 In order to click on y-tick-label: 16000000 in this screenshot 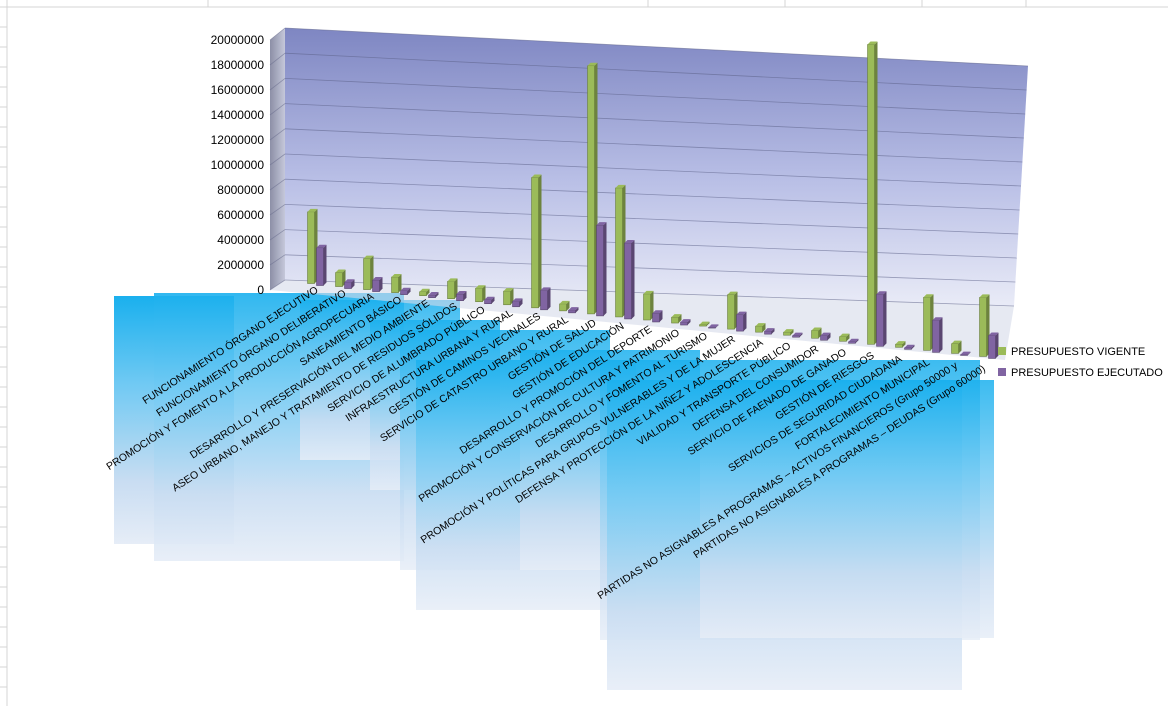, I will do `click(238, 90)`.